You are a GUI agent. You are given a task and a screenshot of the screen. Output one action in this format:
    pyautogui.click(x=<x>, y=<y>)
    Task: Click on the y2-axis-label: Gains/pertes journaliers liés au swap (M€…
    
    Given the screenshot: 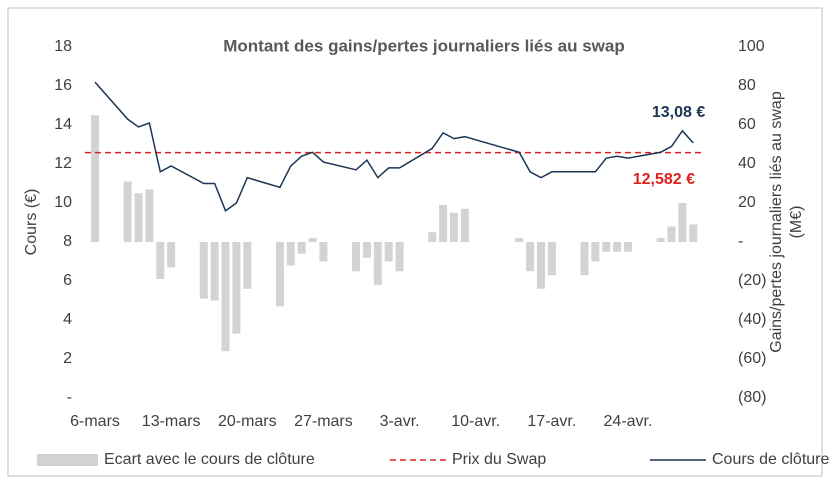 What is the action you would take?
    pyautogui.click(x=786, y=222)
    